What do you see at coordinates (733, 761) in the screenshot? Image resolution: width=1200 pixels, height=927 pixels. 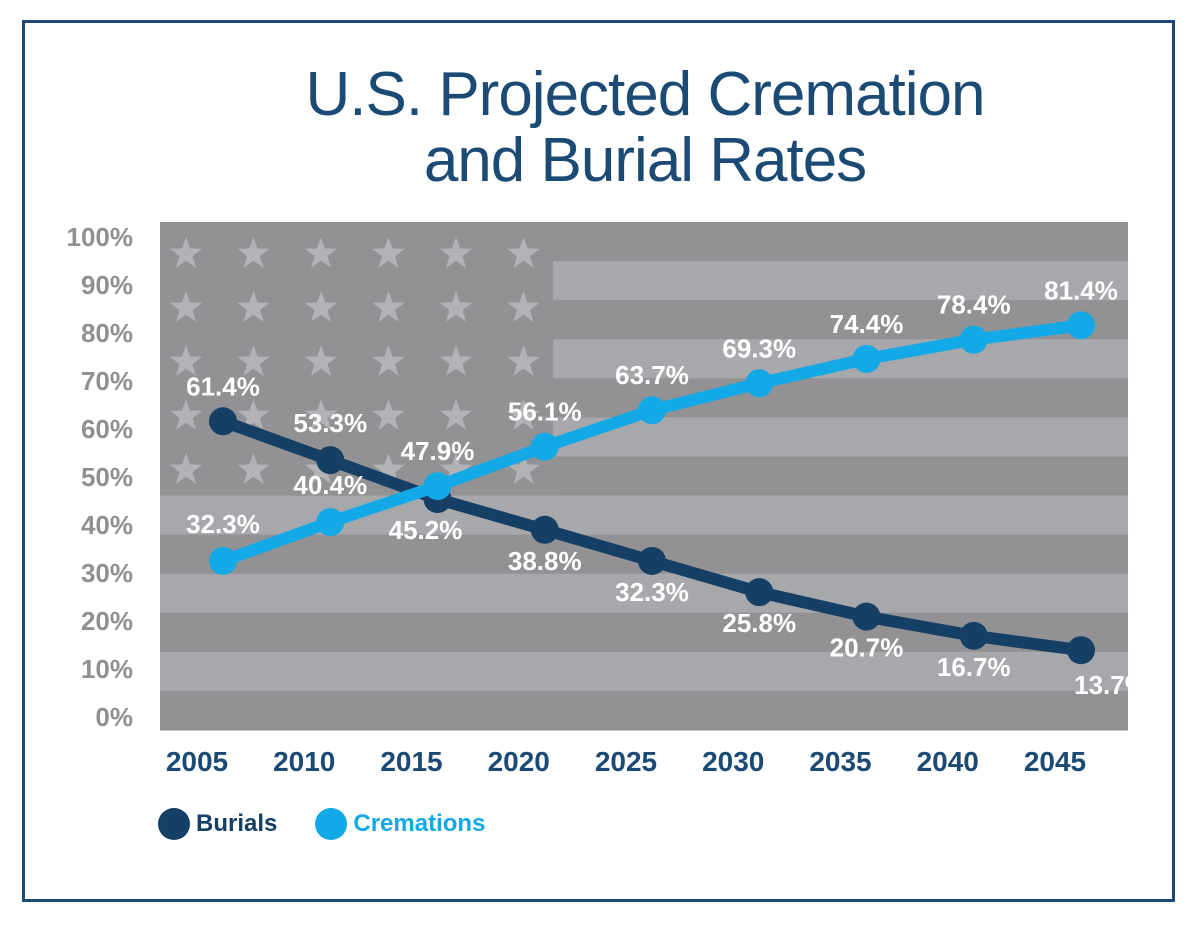 I see `x-tick-label: 2030` at bounding box center [733, 761].